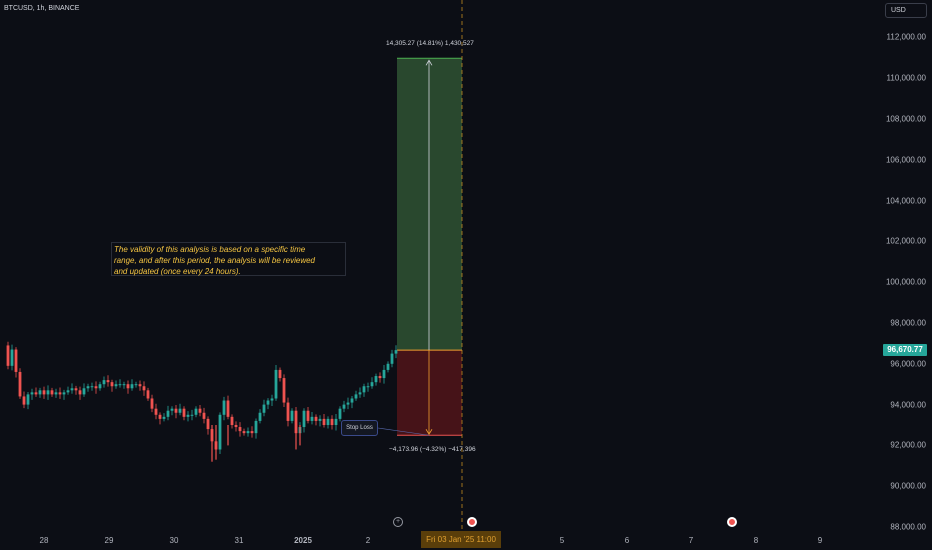  Describe the element at coordinates (906, 10) in the screenshot. I see `currency-selector: USD` at that location.